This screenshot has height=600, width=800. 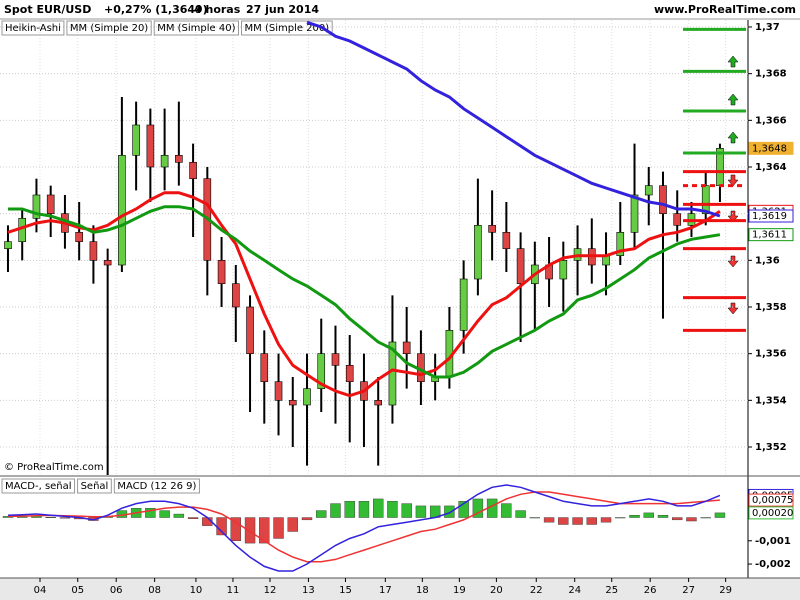 I want to click on x-tick-label: 18, so click(x=422, y=590).